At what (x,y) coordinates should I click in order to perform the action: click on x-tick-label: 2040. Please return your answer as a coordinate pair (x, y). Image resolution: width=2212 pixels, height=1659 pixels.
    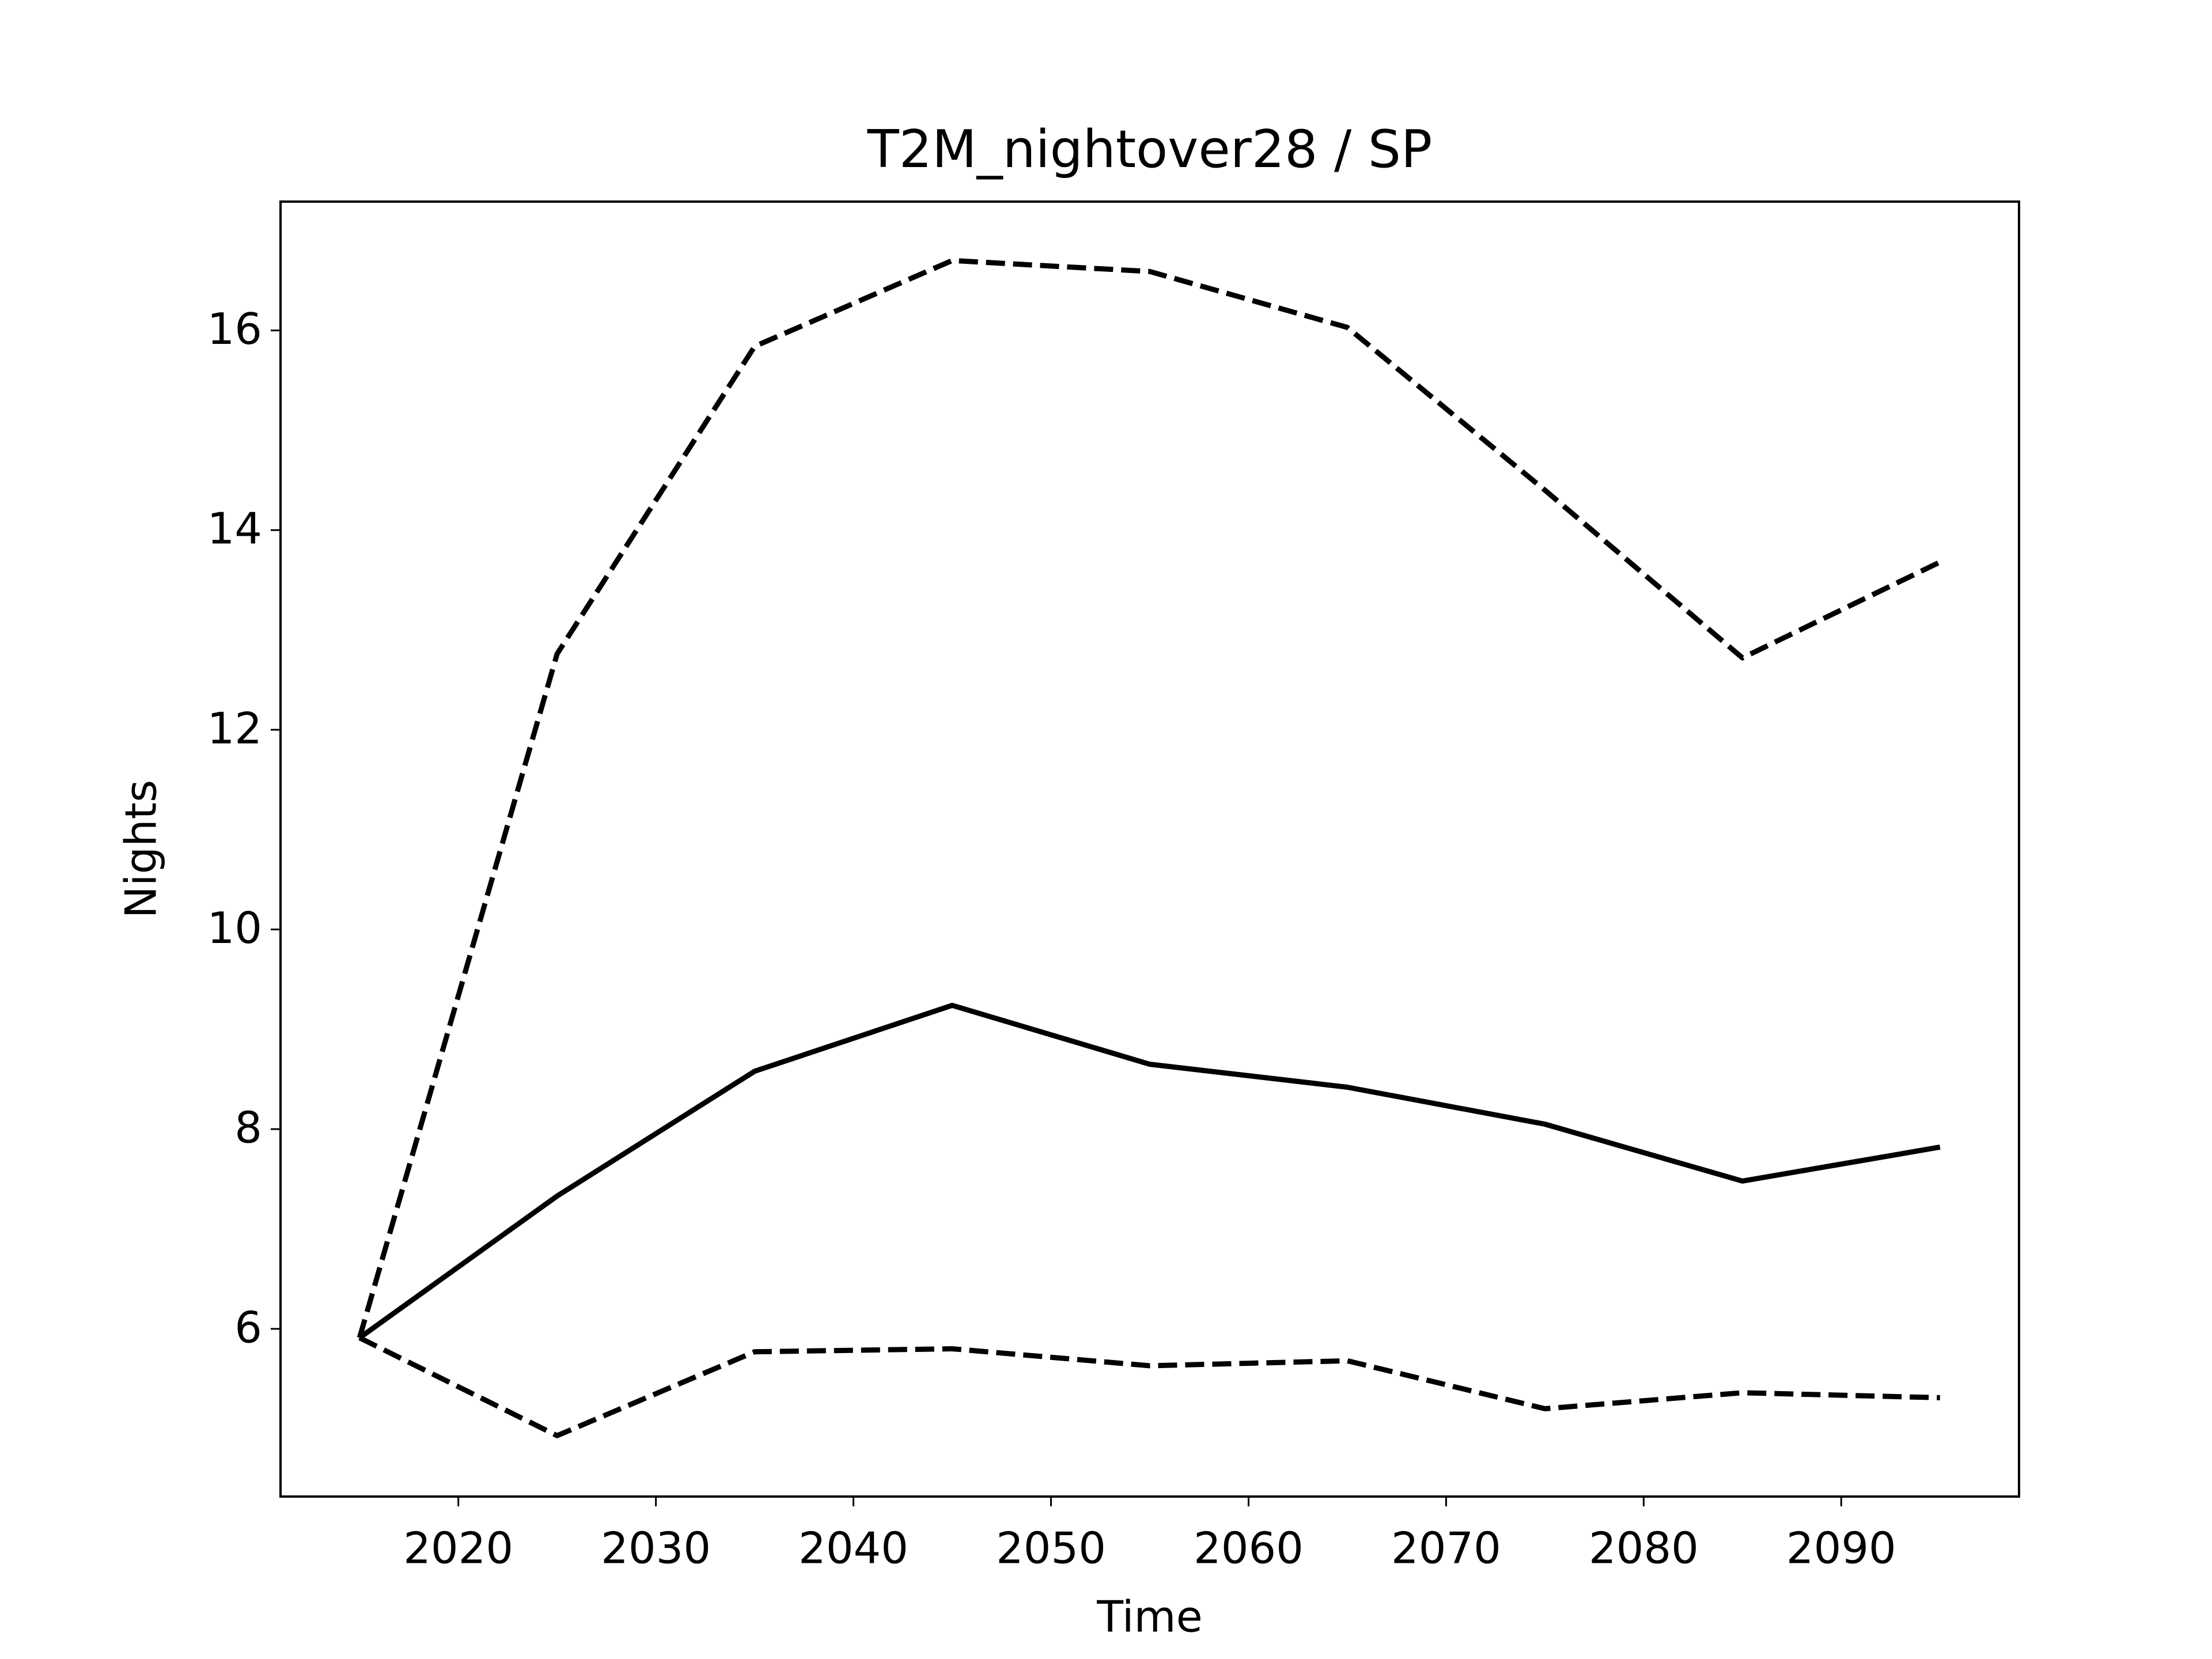
    Looking at the image, I should click on (853, 1548).